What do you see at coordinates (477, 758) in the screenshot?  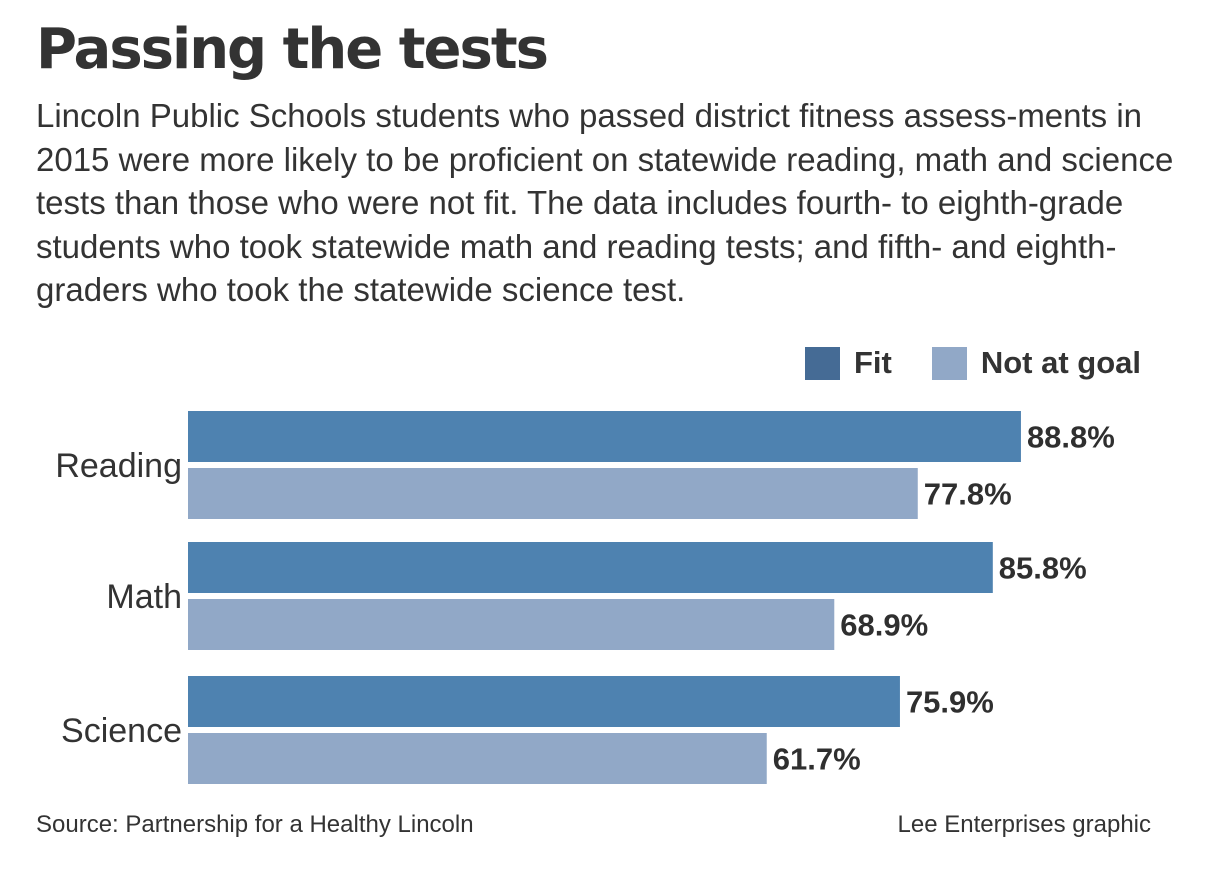 I see `bar-science-not-at-goal` at bounding box center [477, 758].